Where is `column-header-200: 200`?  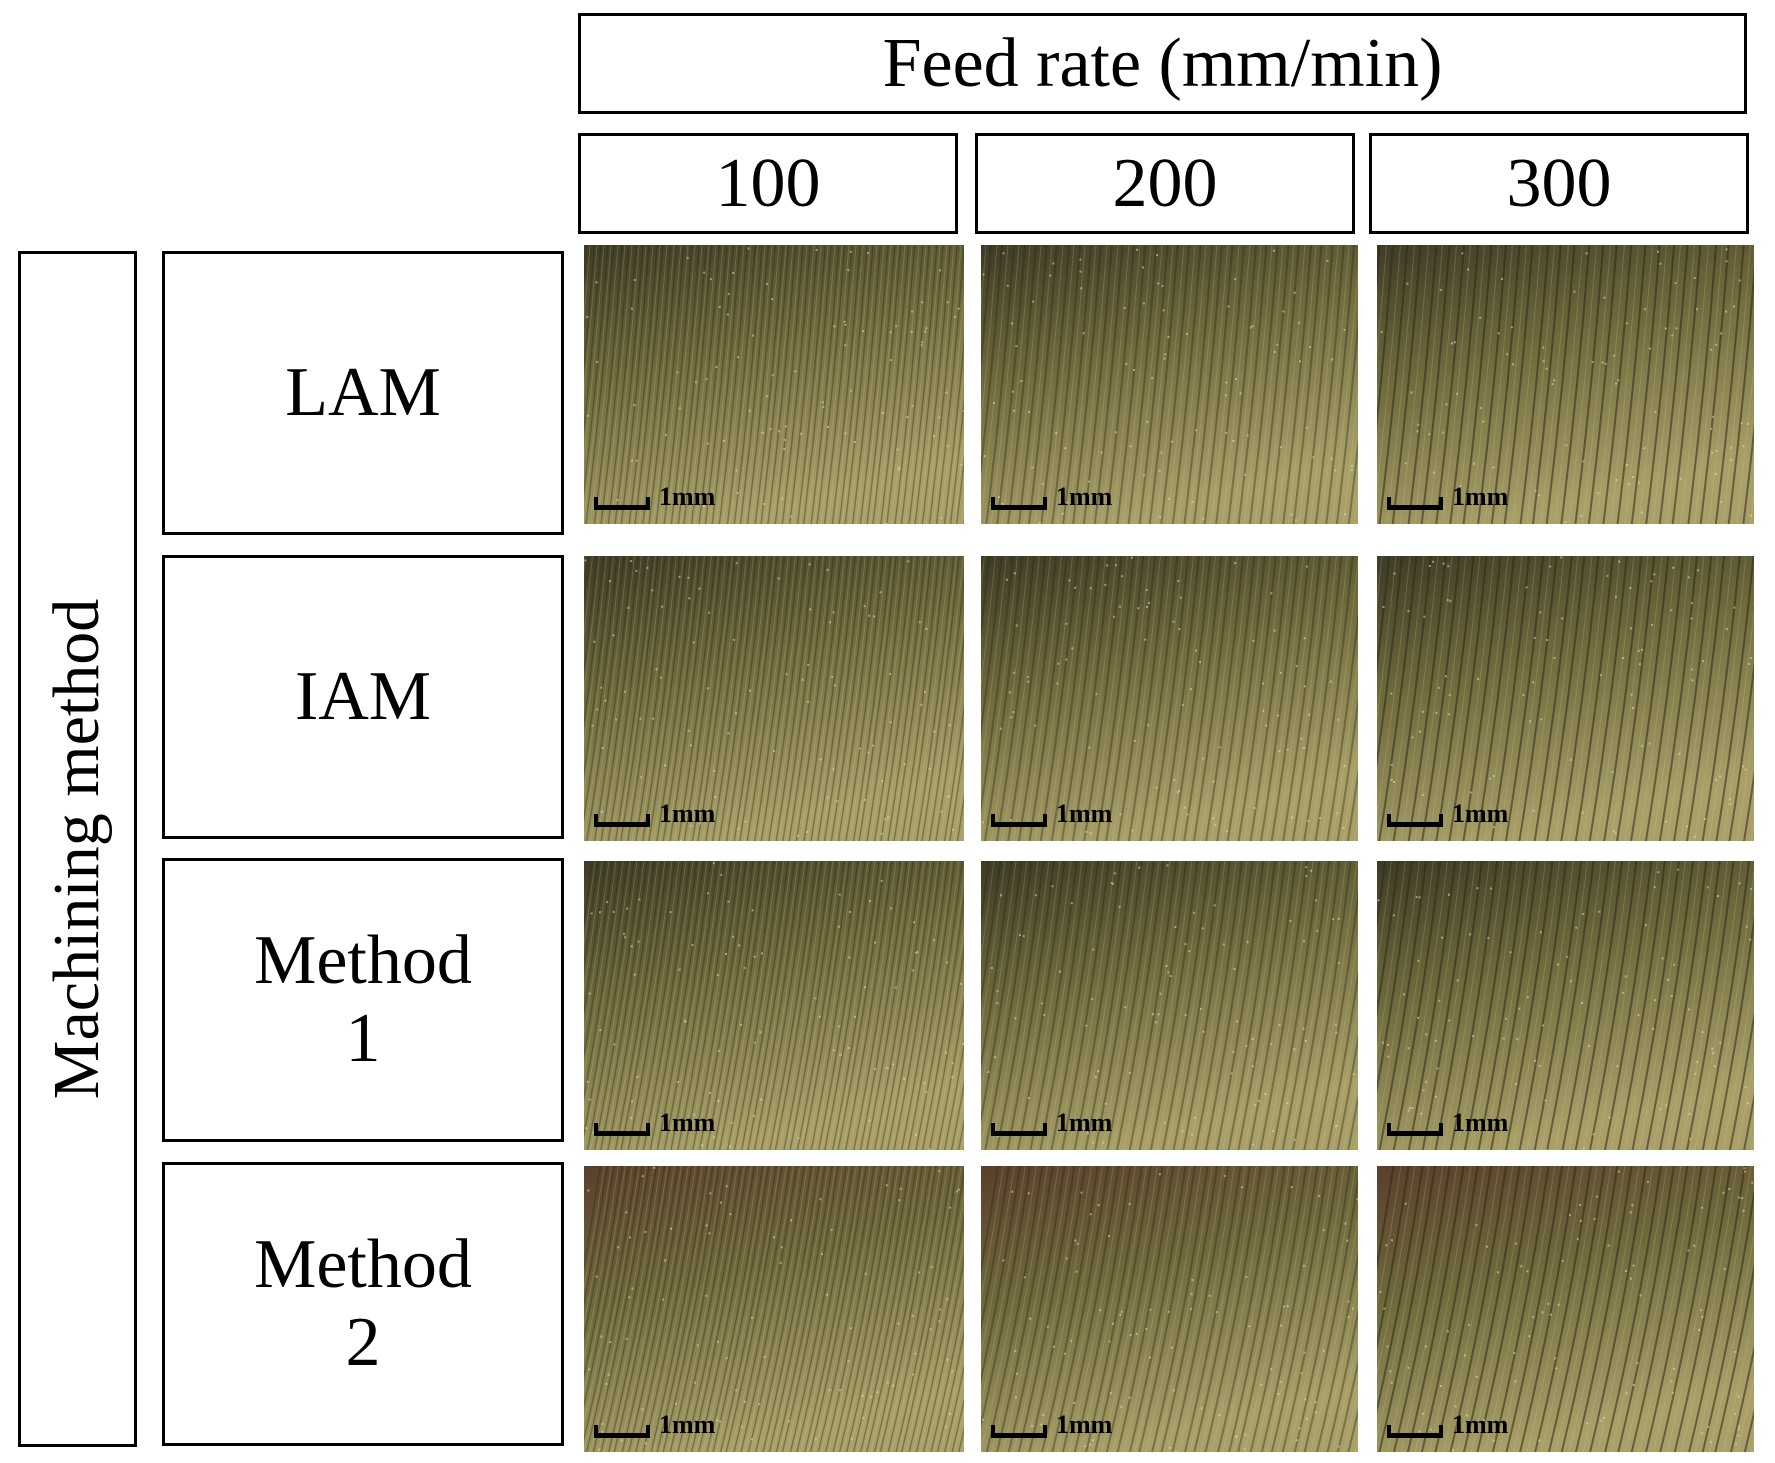
column-header-200: 200 is located at coordinates (1165, 183).